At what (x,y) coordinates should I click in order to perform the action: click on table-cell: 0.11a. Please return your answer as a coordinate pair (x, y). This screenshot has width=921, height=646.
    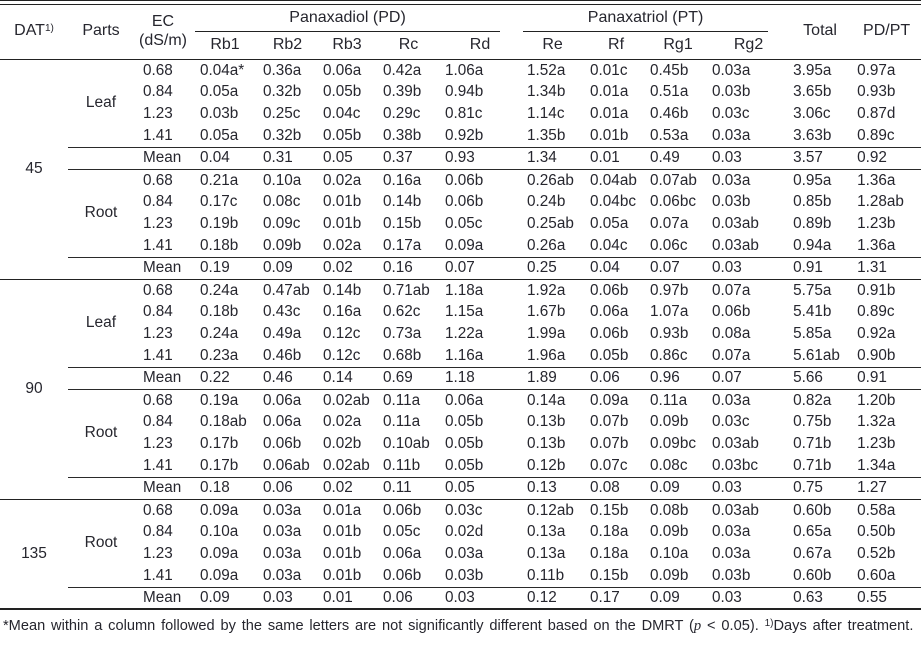
    Looking at the image, I should click on (408, 399).